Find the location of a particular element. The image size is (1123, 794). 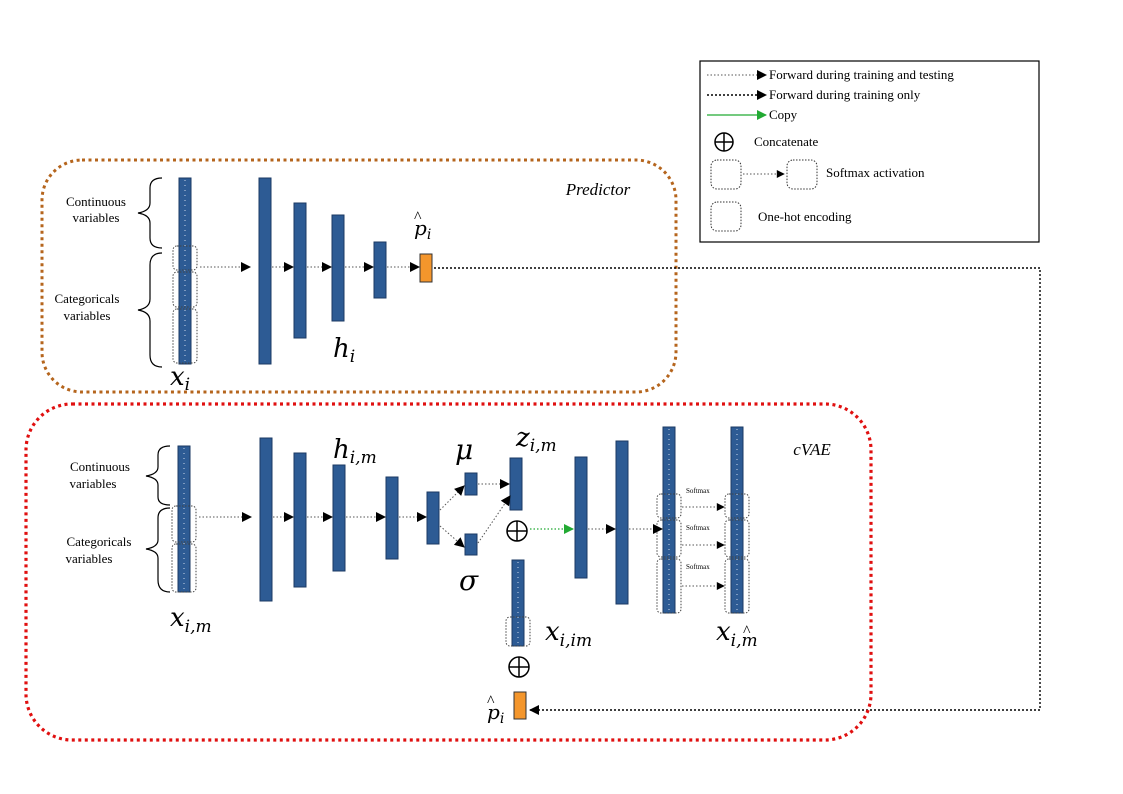

latent-concatenate-icon is located at coordinates (517, 531).